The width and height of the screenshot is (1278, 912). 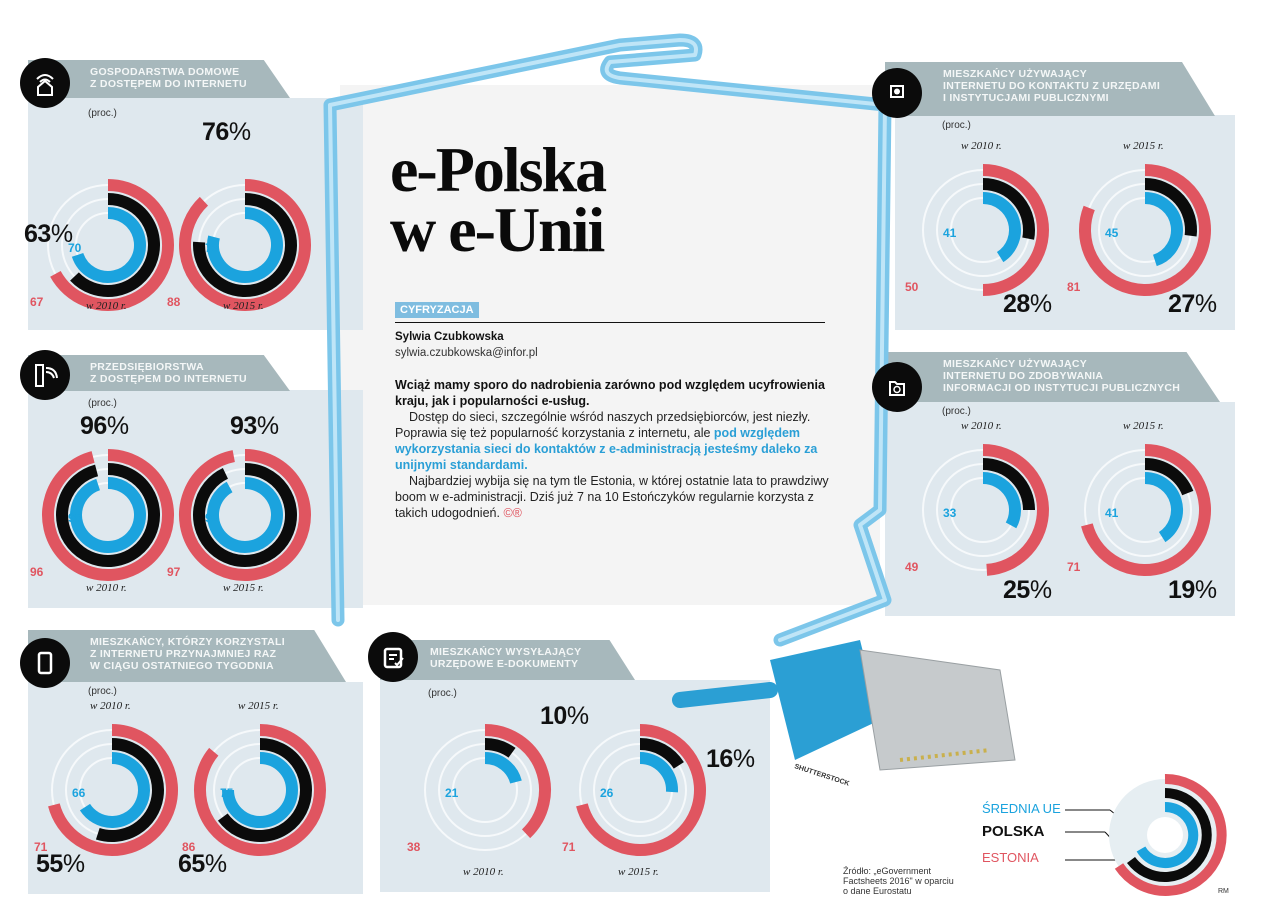 What do you see at coordinates (730, 759) in the screenshot?
I see `poland-value: 16%` at bounding box center [730, 759].